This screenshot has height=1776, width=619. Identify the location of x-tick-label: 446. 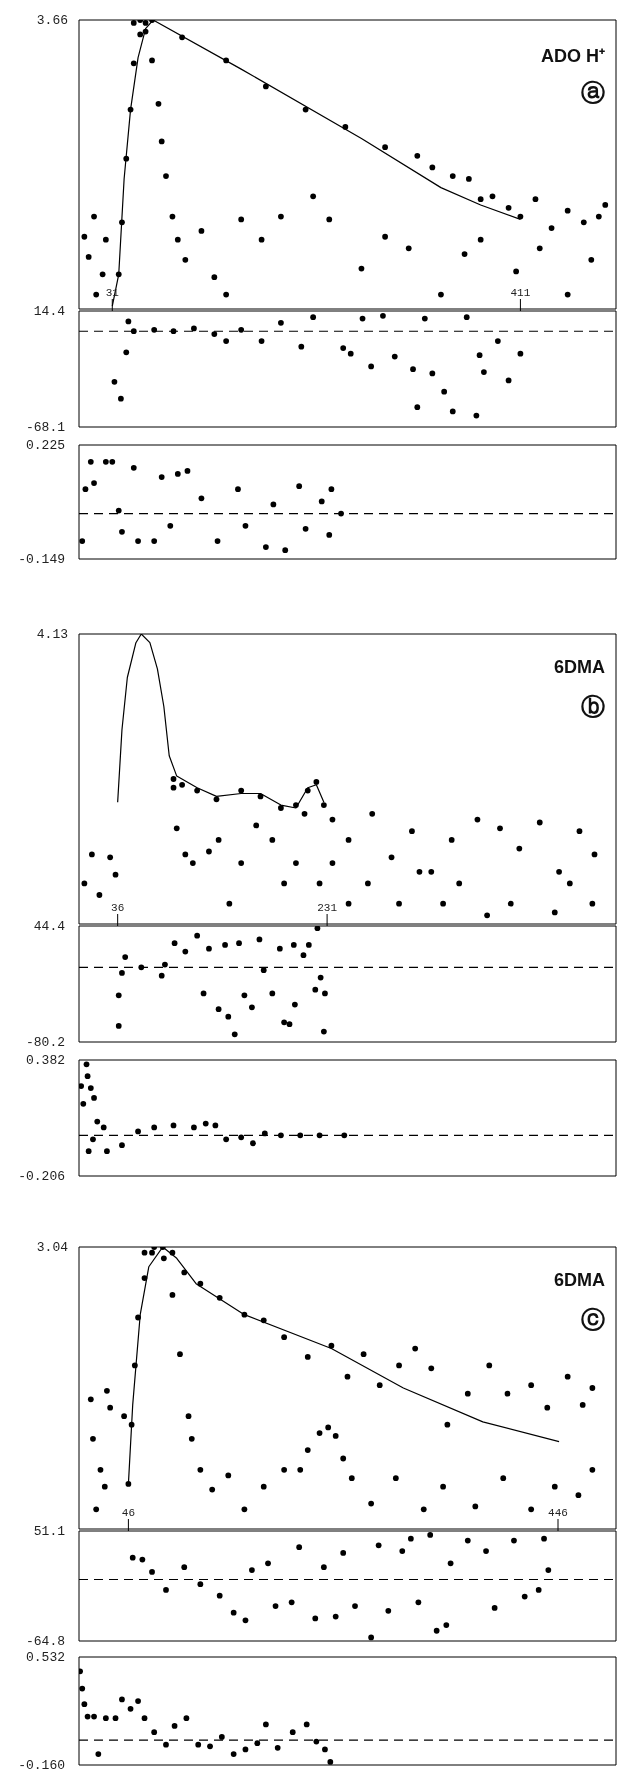
(558, 1513).